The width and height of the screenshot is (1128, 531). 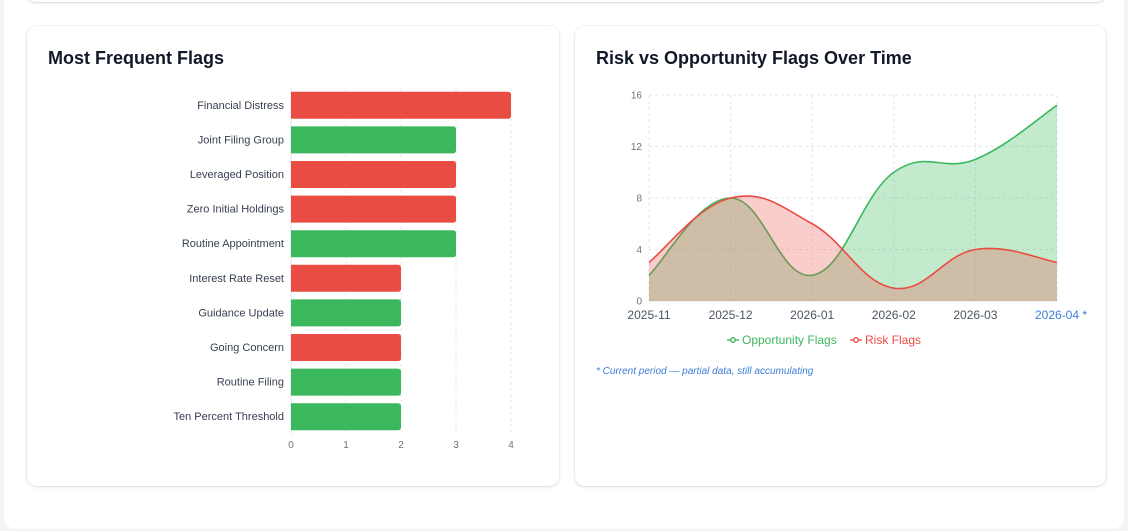 What do you see at coordinates (1061, 315) in the screenshot?
I see `x-tick-label: 2026-04 *` at bounding box center [1061, 315].